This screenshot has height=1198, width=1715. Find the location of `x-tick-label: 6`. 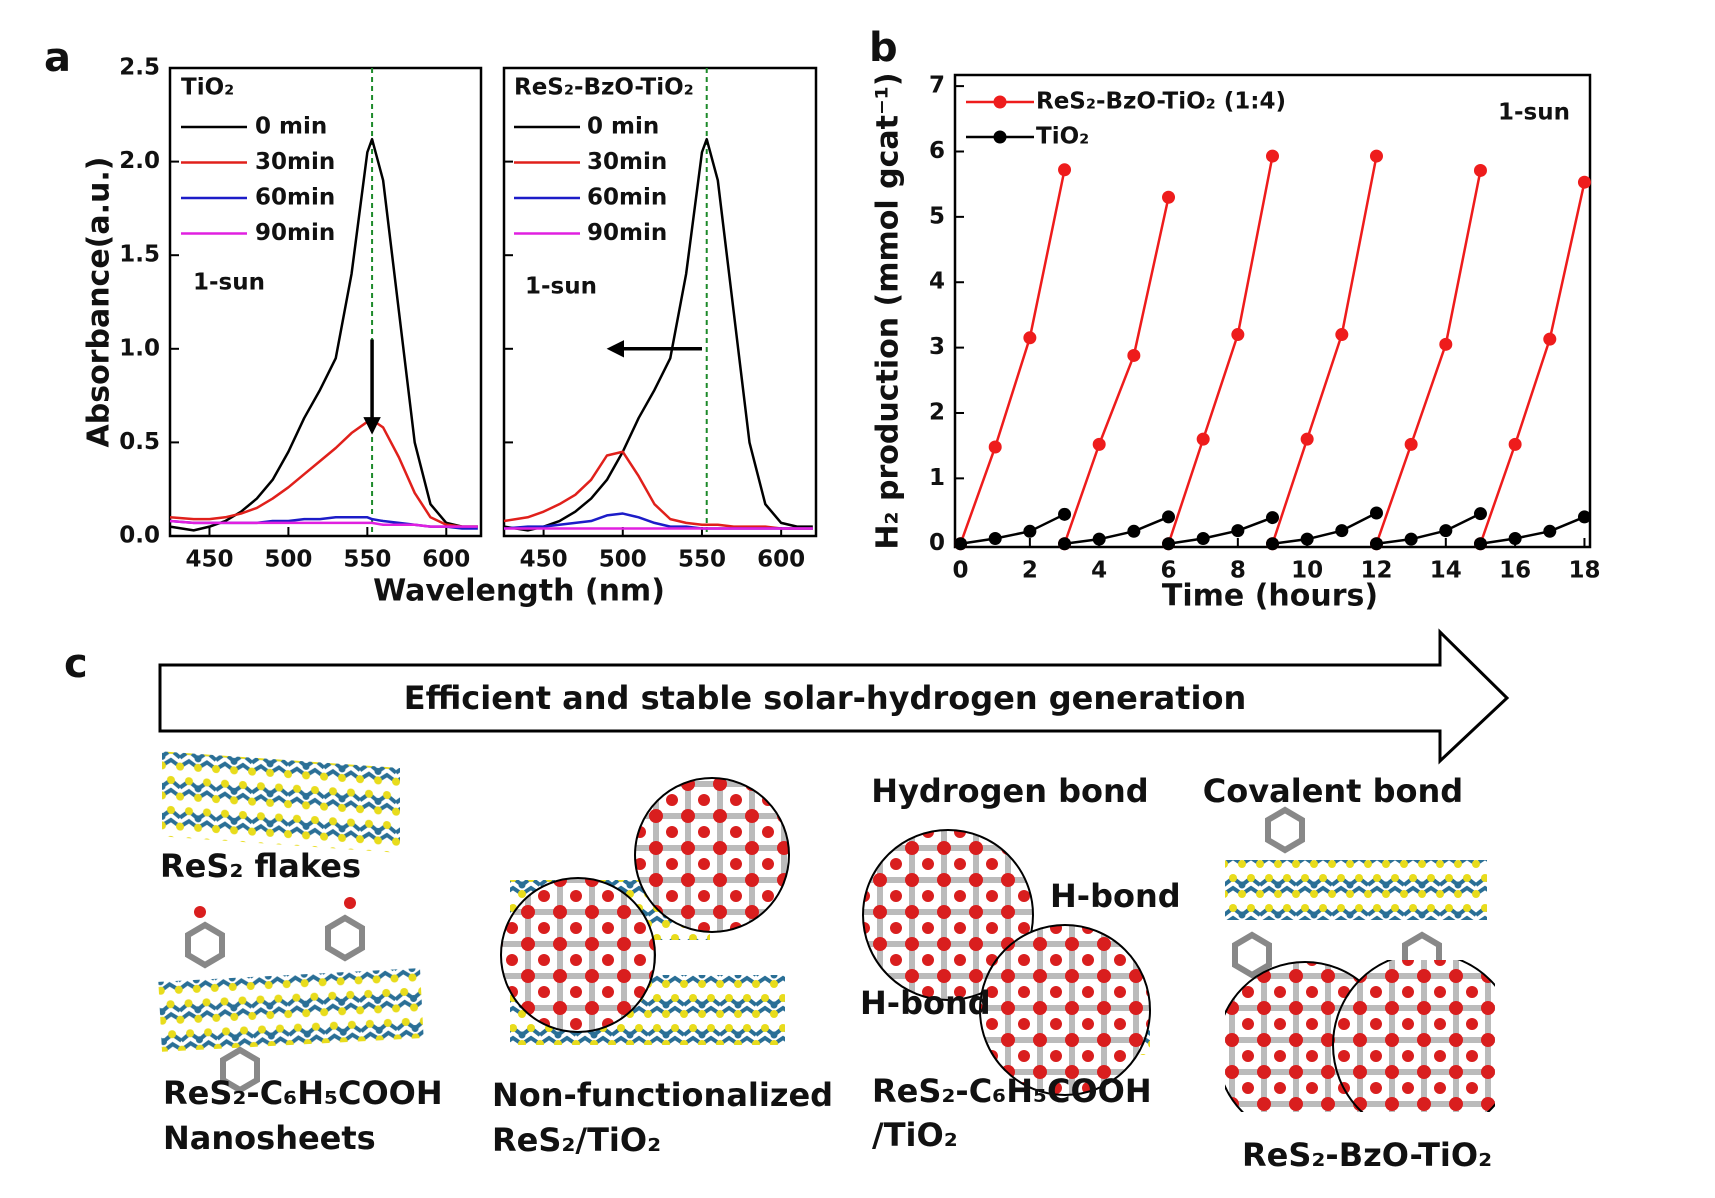

x-tick-label: 6 is located at coordinates (1169, 571).